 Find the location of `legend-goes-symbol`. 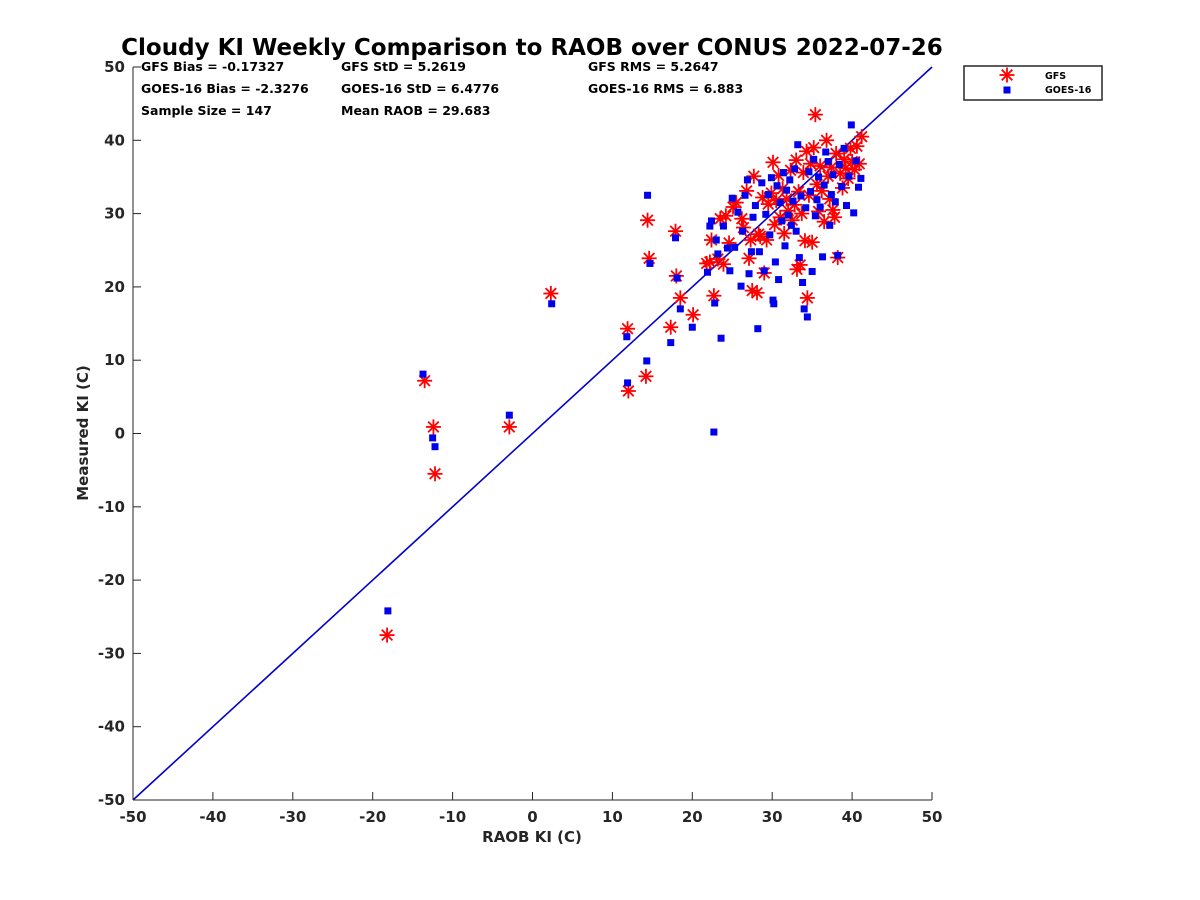

legend-goes-symbol is located at coordinates (1007, 90).